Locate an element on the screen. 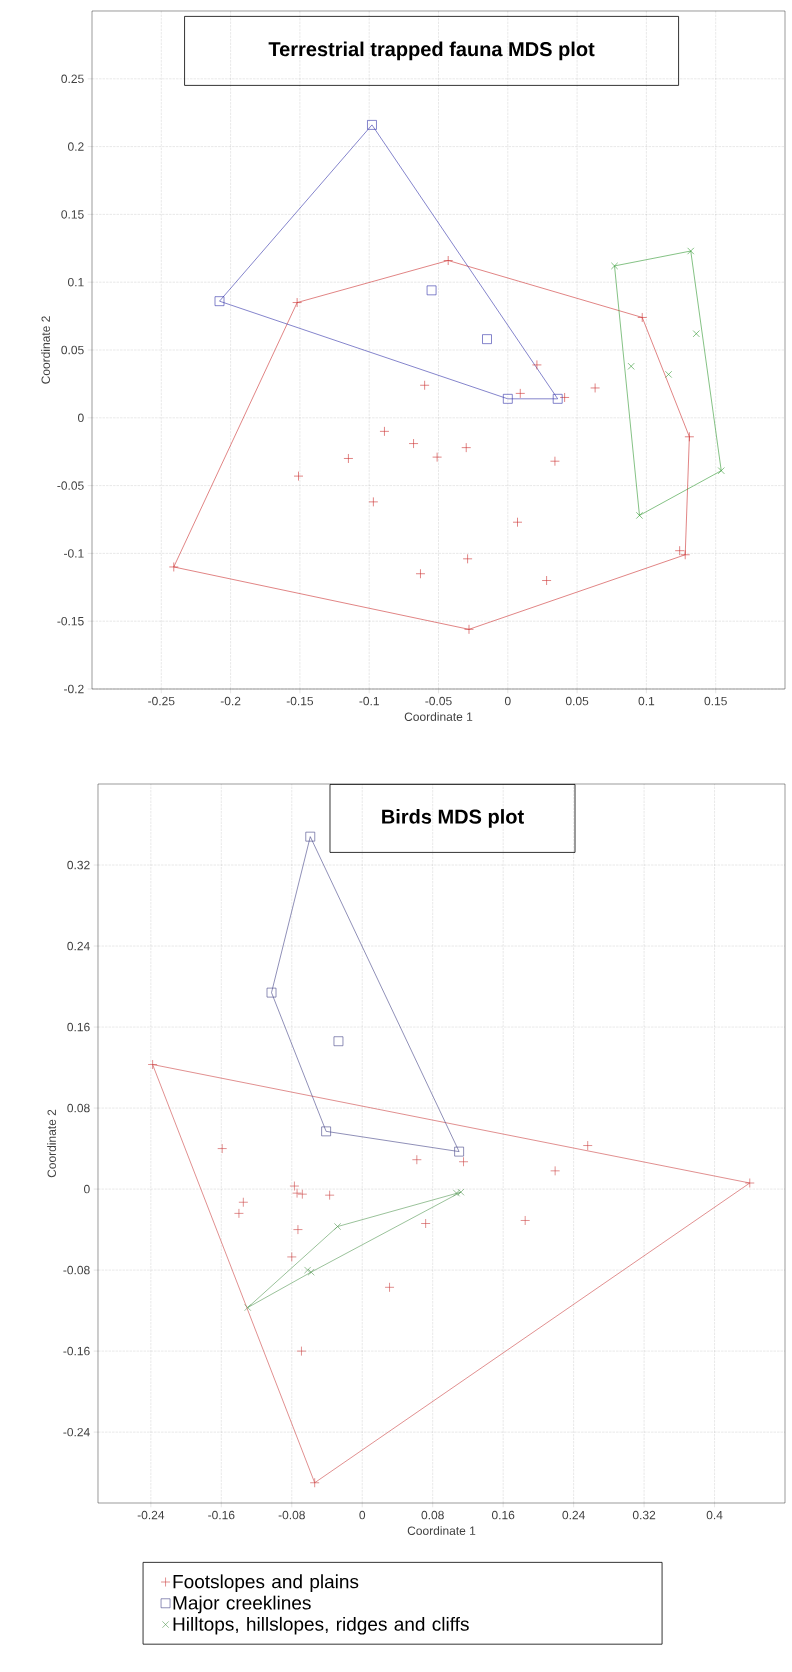 The height and width of the screenshot is (1672, 792). text: Birds MDS plot is located at coordinates (453, 818).